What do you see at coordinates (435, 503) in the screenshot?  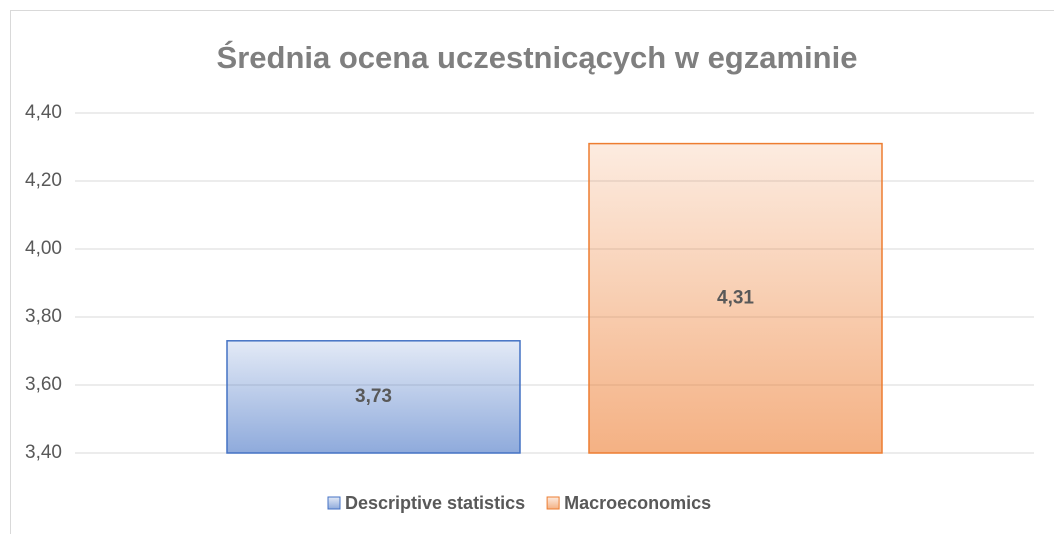 I see `legend-label: Descriptive statistics` at bounding box center [435, 503].